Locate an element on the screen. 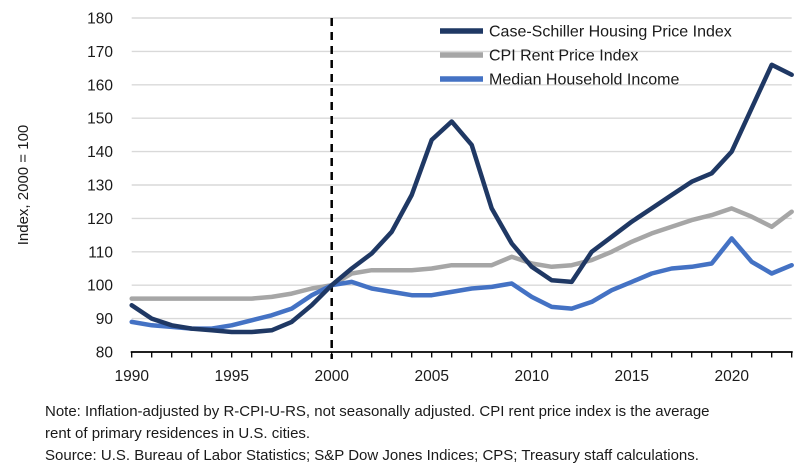  x-tick-label: 2005 is located at coordinates (431, 376).